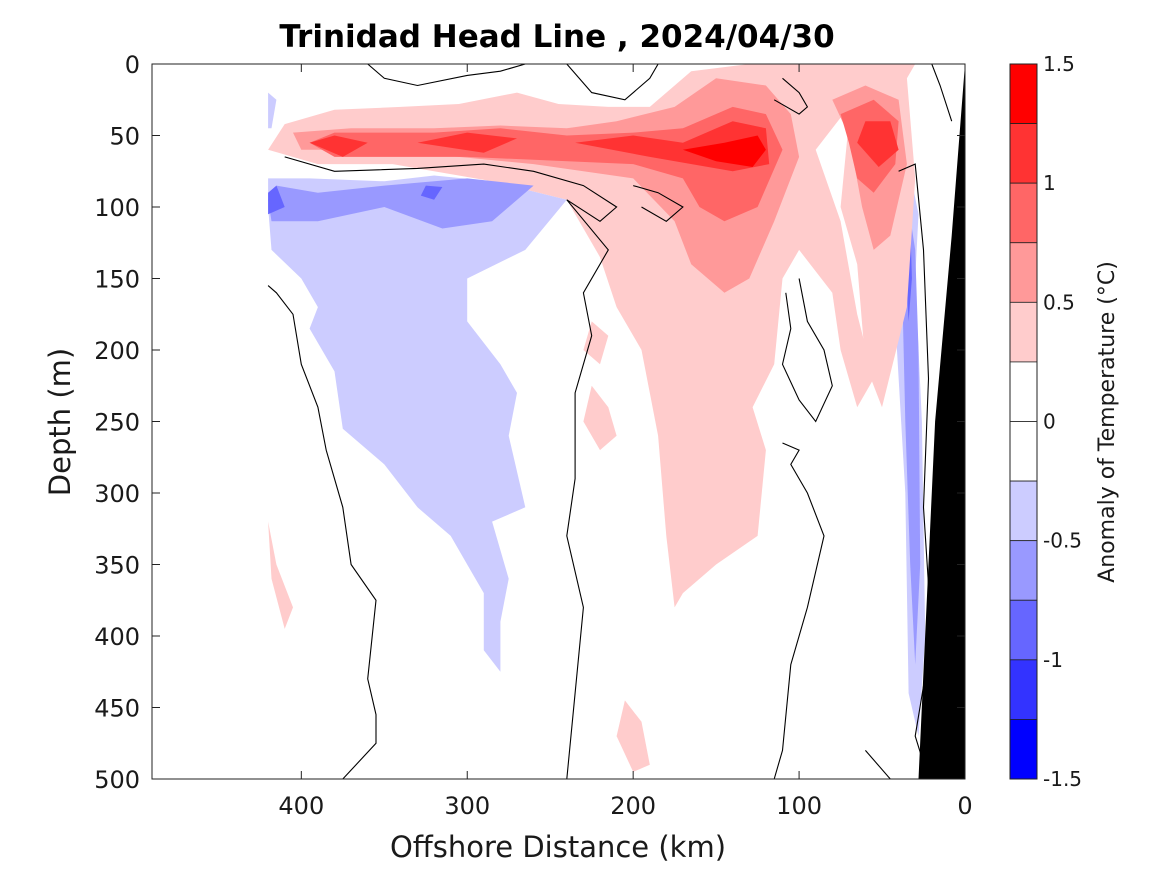 The width and height of the screenshot is (1167, 875). What do you see at coordinates (964, 806) in the screenshot?
I see `x-tick-label: 0` at bounding box center [964, 806].